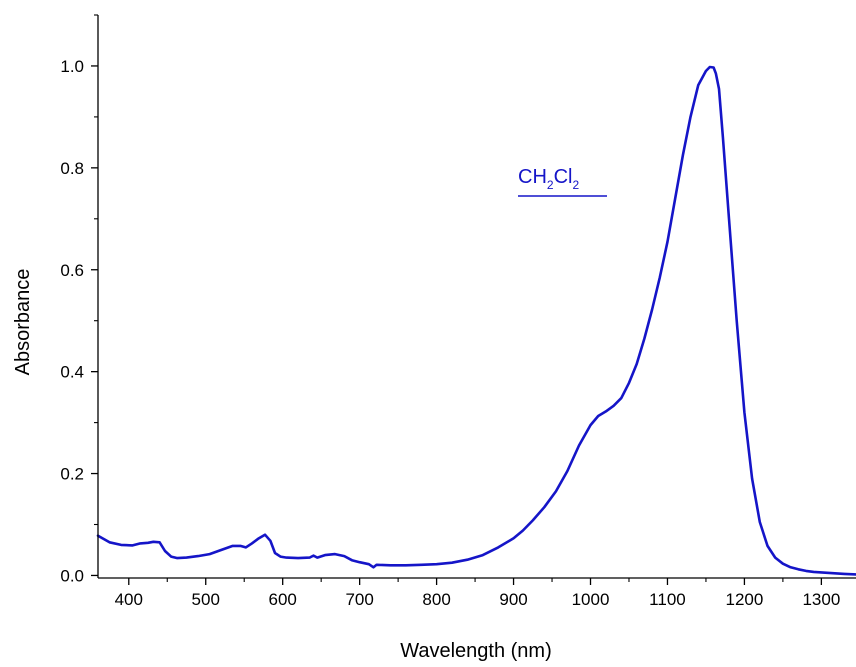 The height and width of the screenshot is (667, 856). Describe the element at coordinates (72, 575) in the screenshot. I see `y-tick-label: 0.0` at that location.